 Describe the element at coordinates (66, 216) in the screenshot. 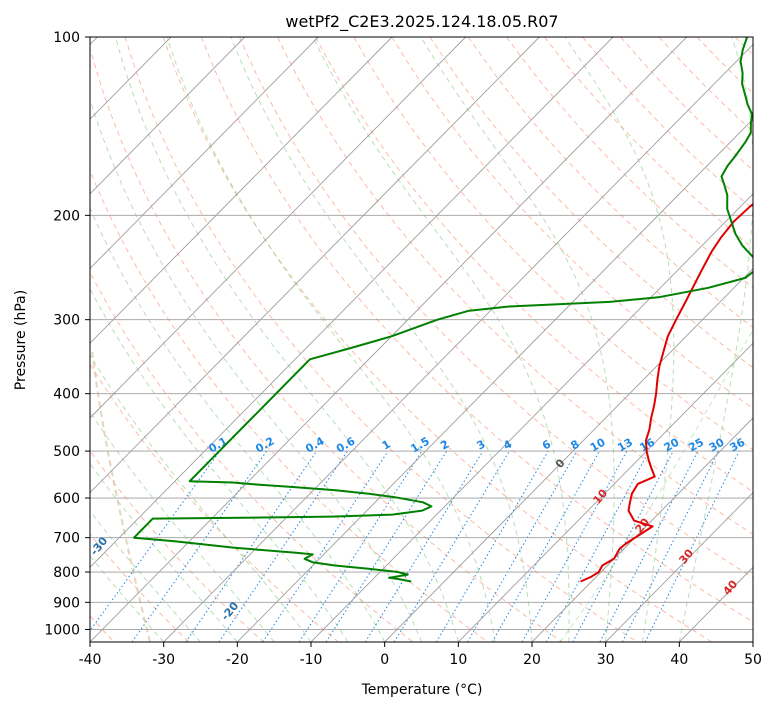

I see `y-tick-label: 200` at that location.